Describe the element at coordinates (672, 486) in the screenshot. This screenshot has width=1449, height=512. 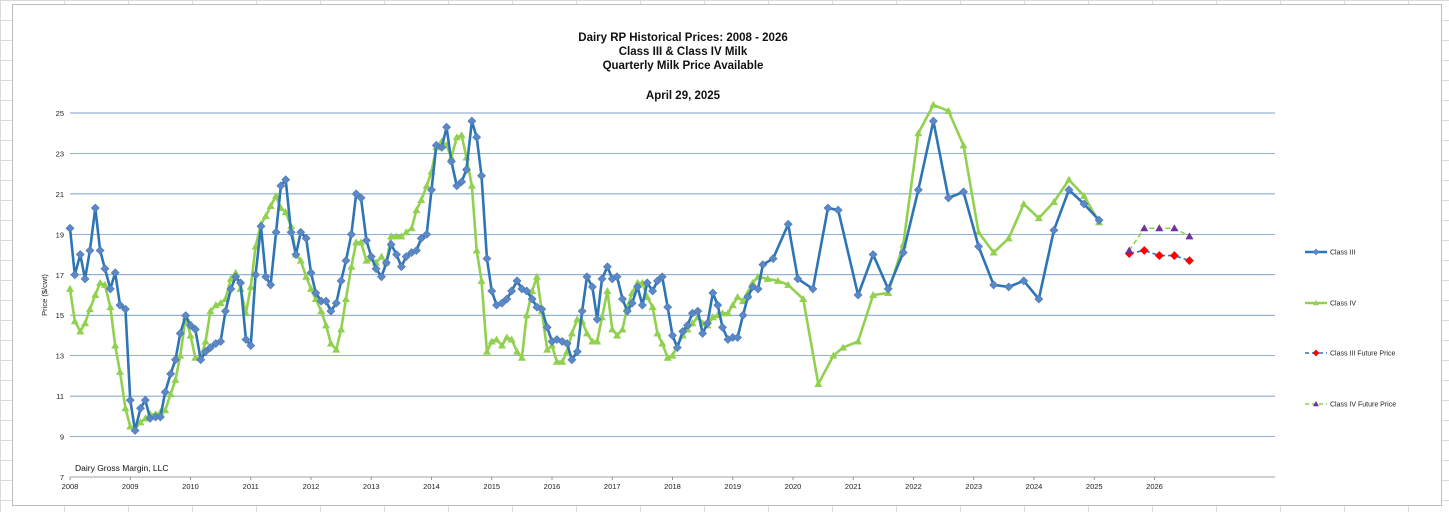
I see `x-tick-label: 2018` at that location.